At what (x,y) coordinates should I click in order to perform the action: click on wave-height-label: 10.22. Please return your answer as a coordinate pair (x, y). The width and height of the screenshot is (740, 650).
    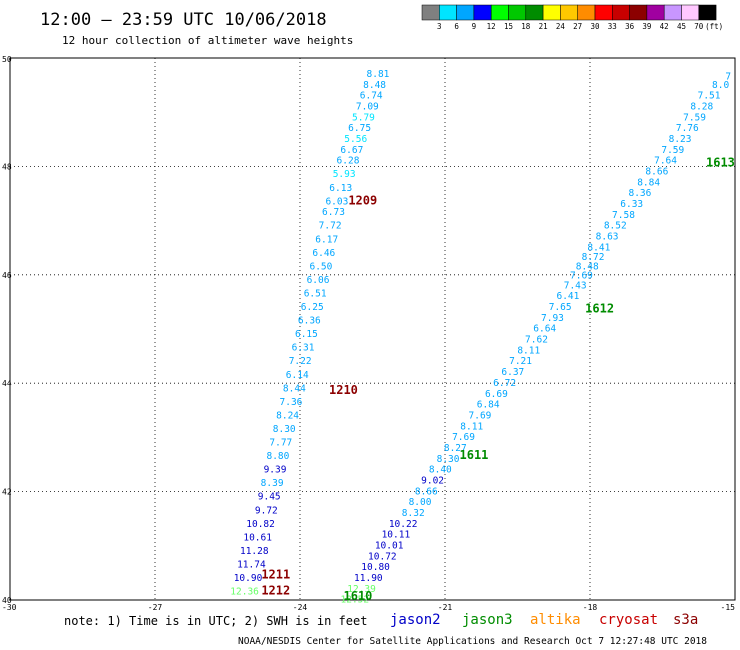
    Looking at the image, I should click on (403, 524).